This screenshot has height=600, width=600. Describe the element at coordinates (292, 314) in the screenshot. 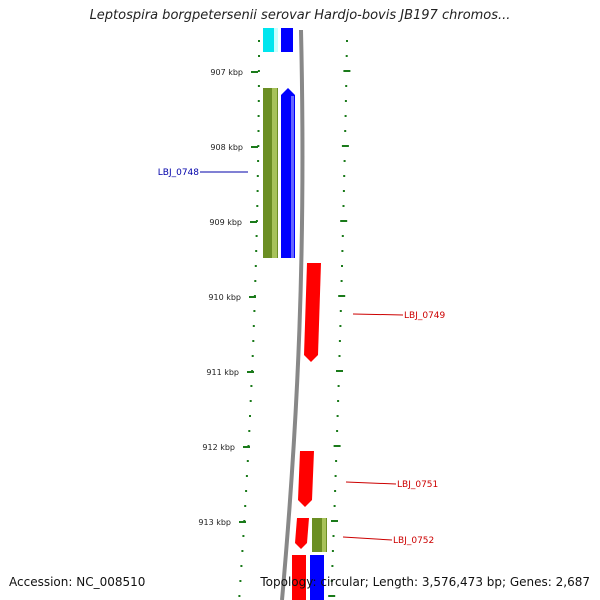

I see `chromosome-backbone` at that location.